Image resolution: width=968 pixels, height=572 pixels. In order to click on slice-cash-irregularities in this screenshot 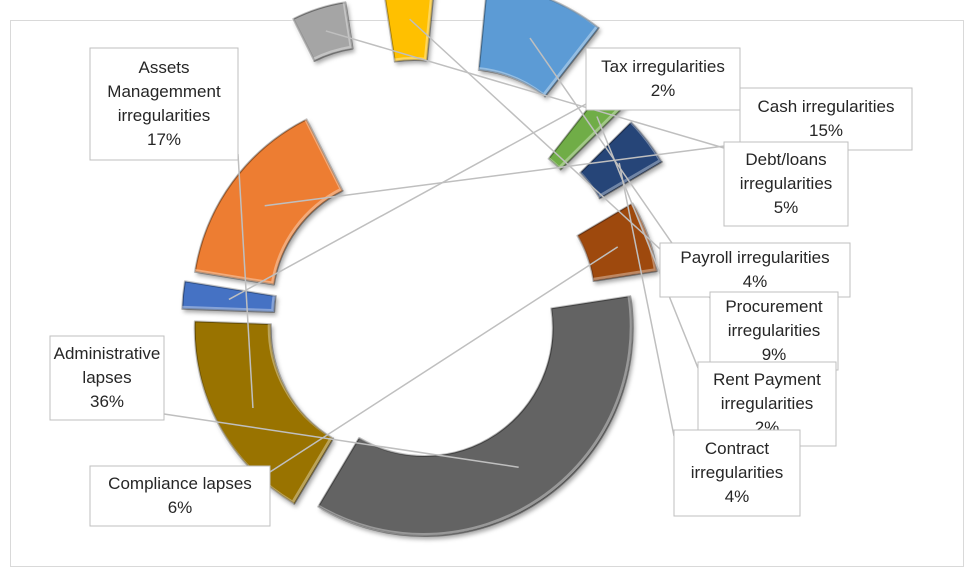, I will do `click(268, 202)`.